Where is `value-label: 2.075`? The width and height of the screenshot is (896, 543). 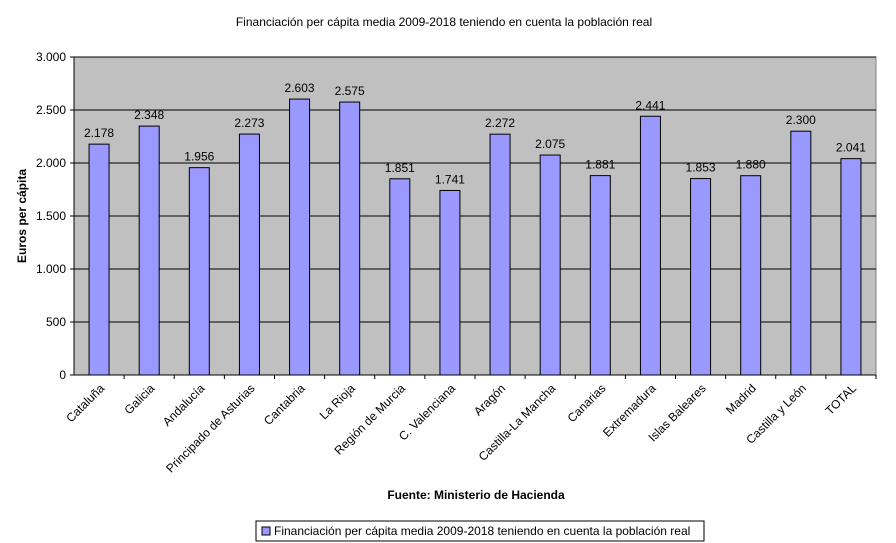 value-label: 2.075 is located at coordinates (550, 144).